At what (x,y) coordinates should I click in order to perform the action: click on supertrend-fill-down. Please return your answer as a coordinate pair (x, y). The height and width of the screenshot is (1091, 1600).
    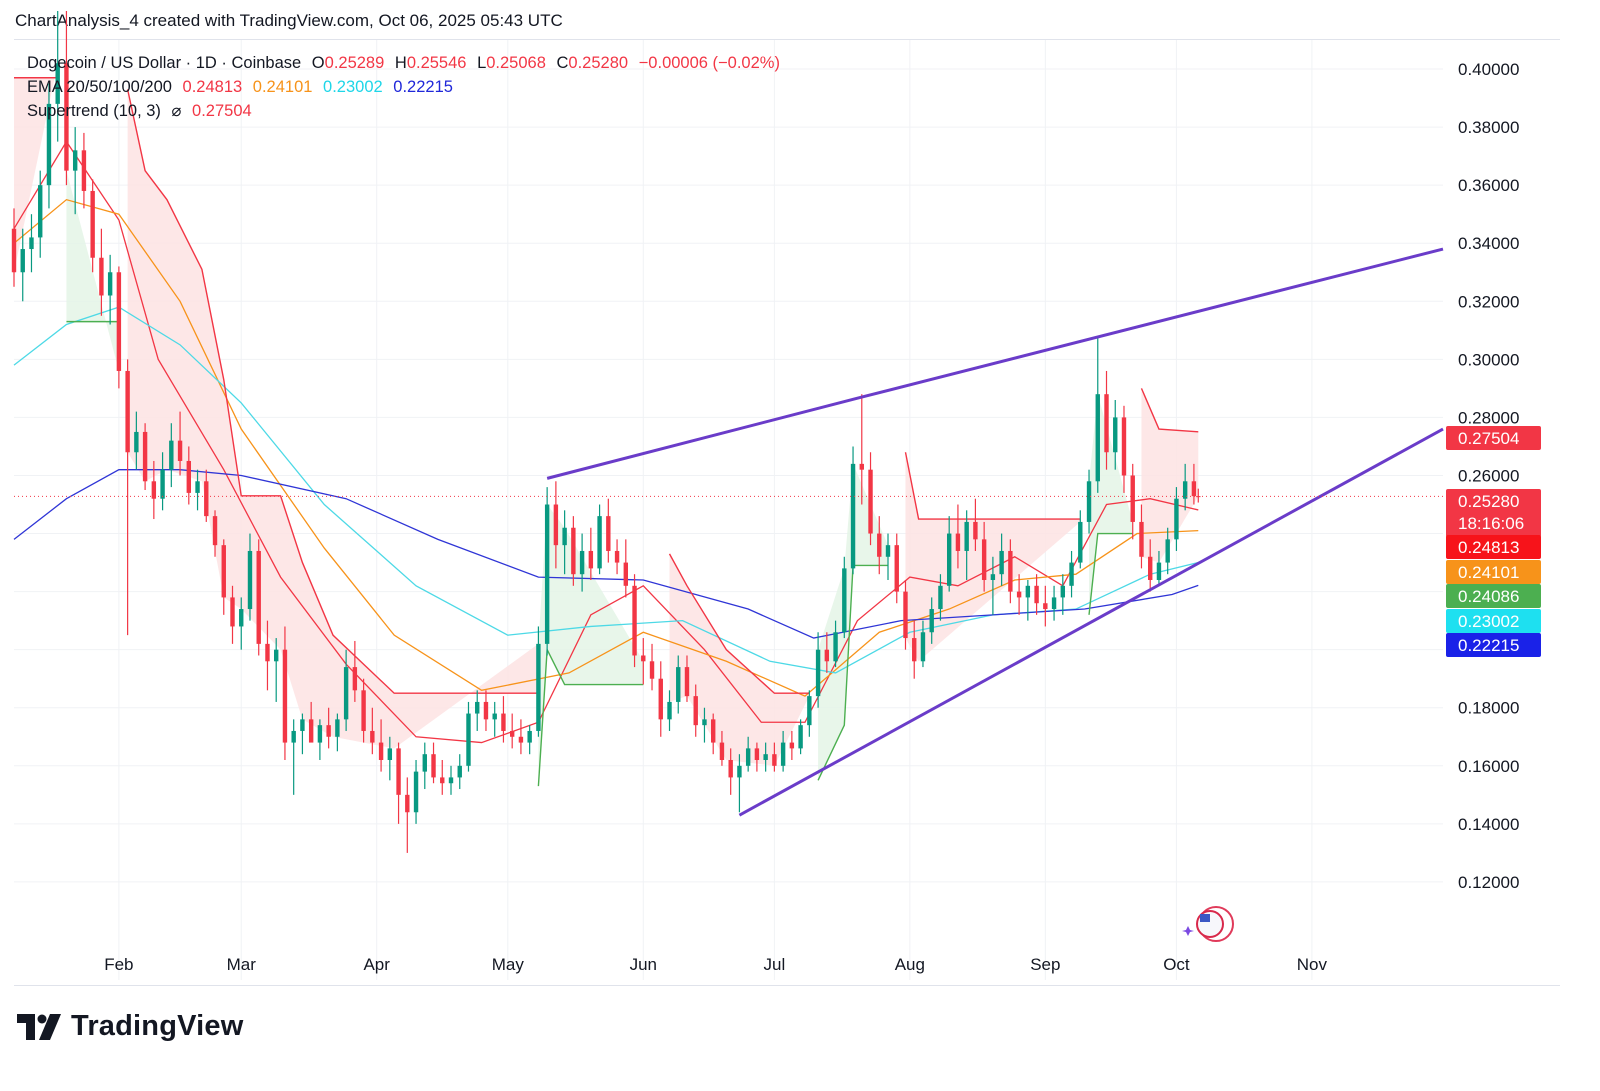
    Looking at the image, I should click on (1170, 475).